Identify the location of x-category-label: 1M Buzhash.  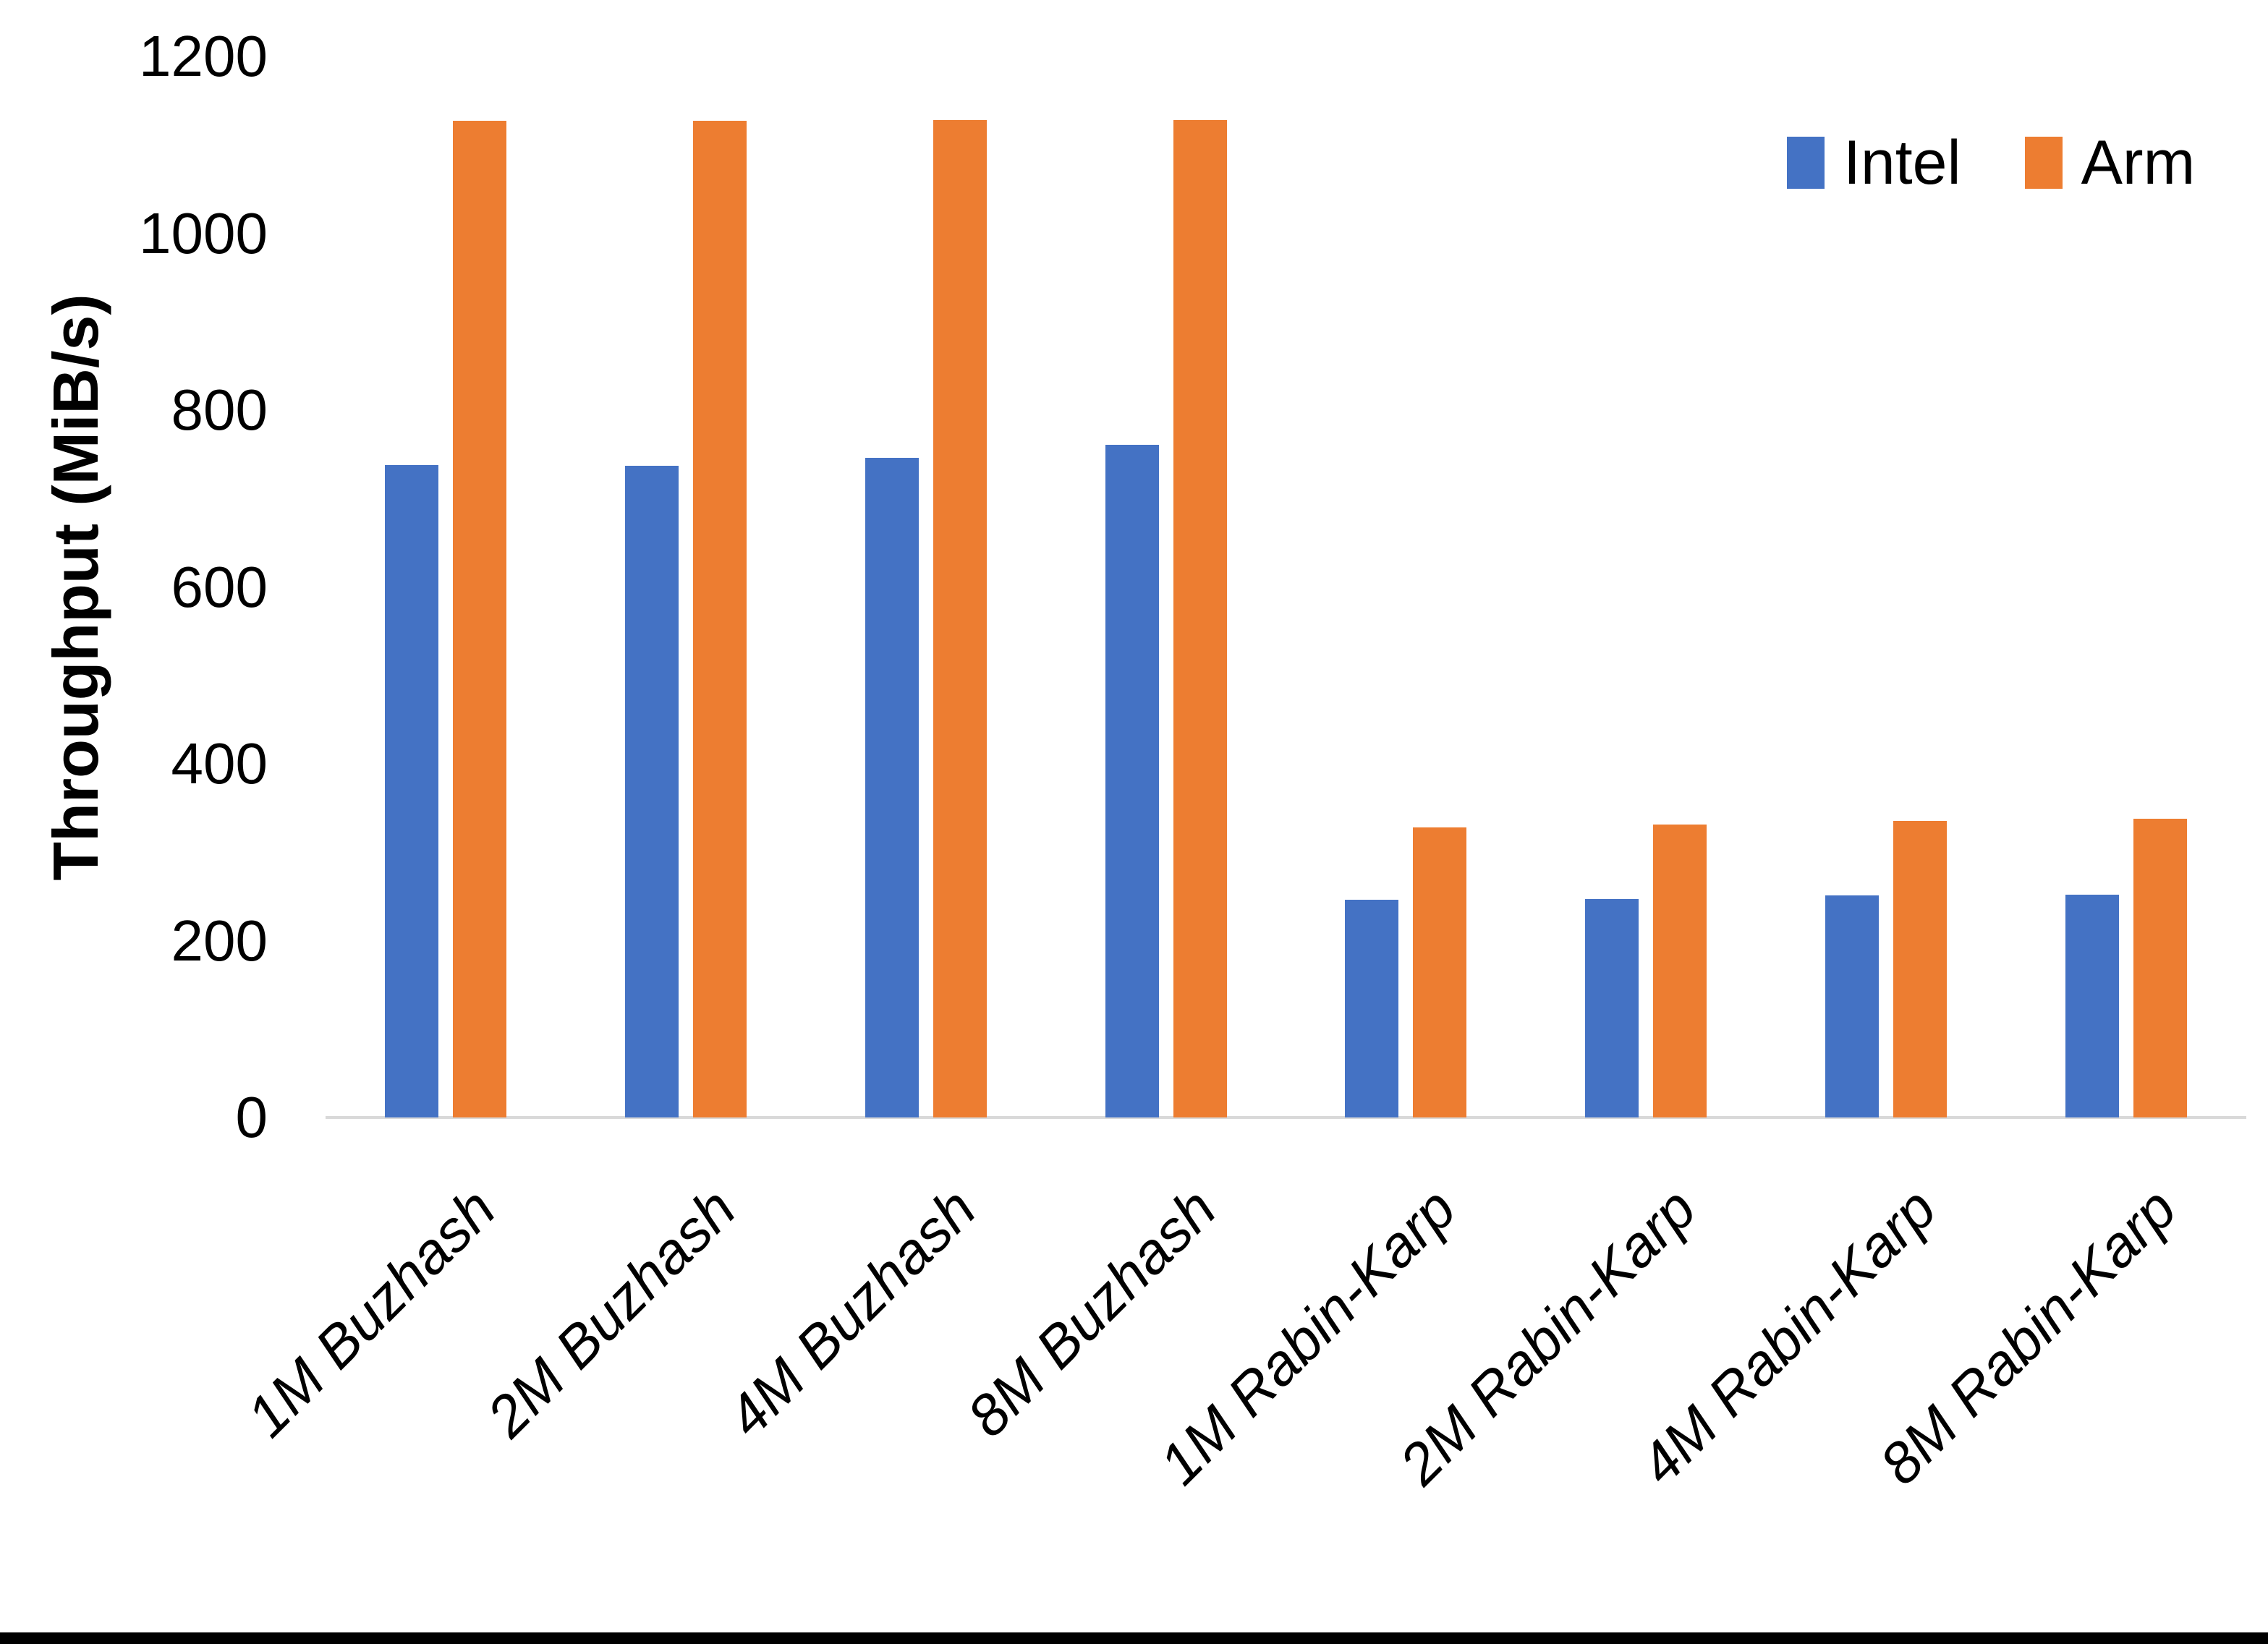
(371, 1312).